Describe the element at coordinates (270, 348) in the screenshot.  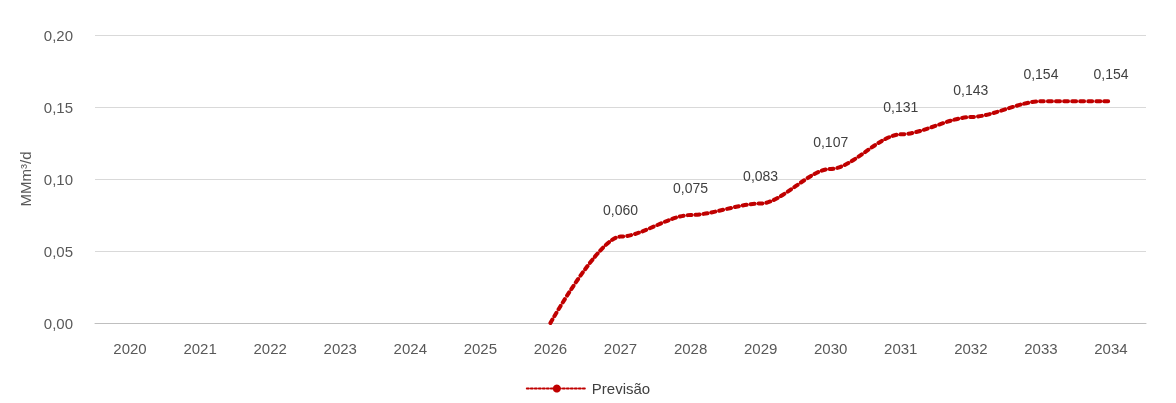
I see `x-tick-label: 2022` at that location.